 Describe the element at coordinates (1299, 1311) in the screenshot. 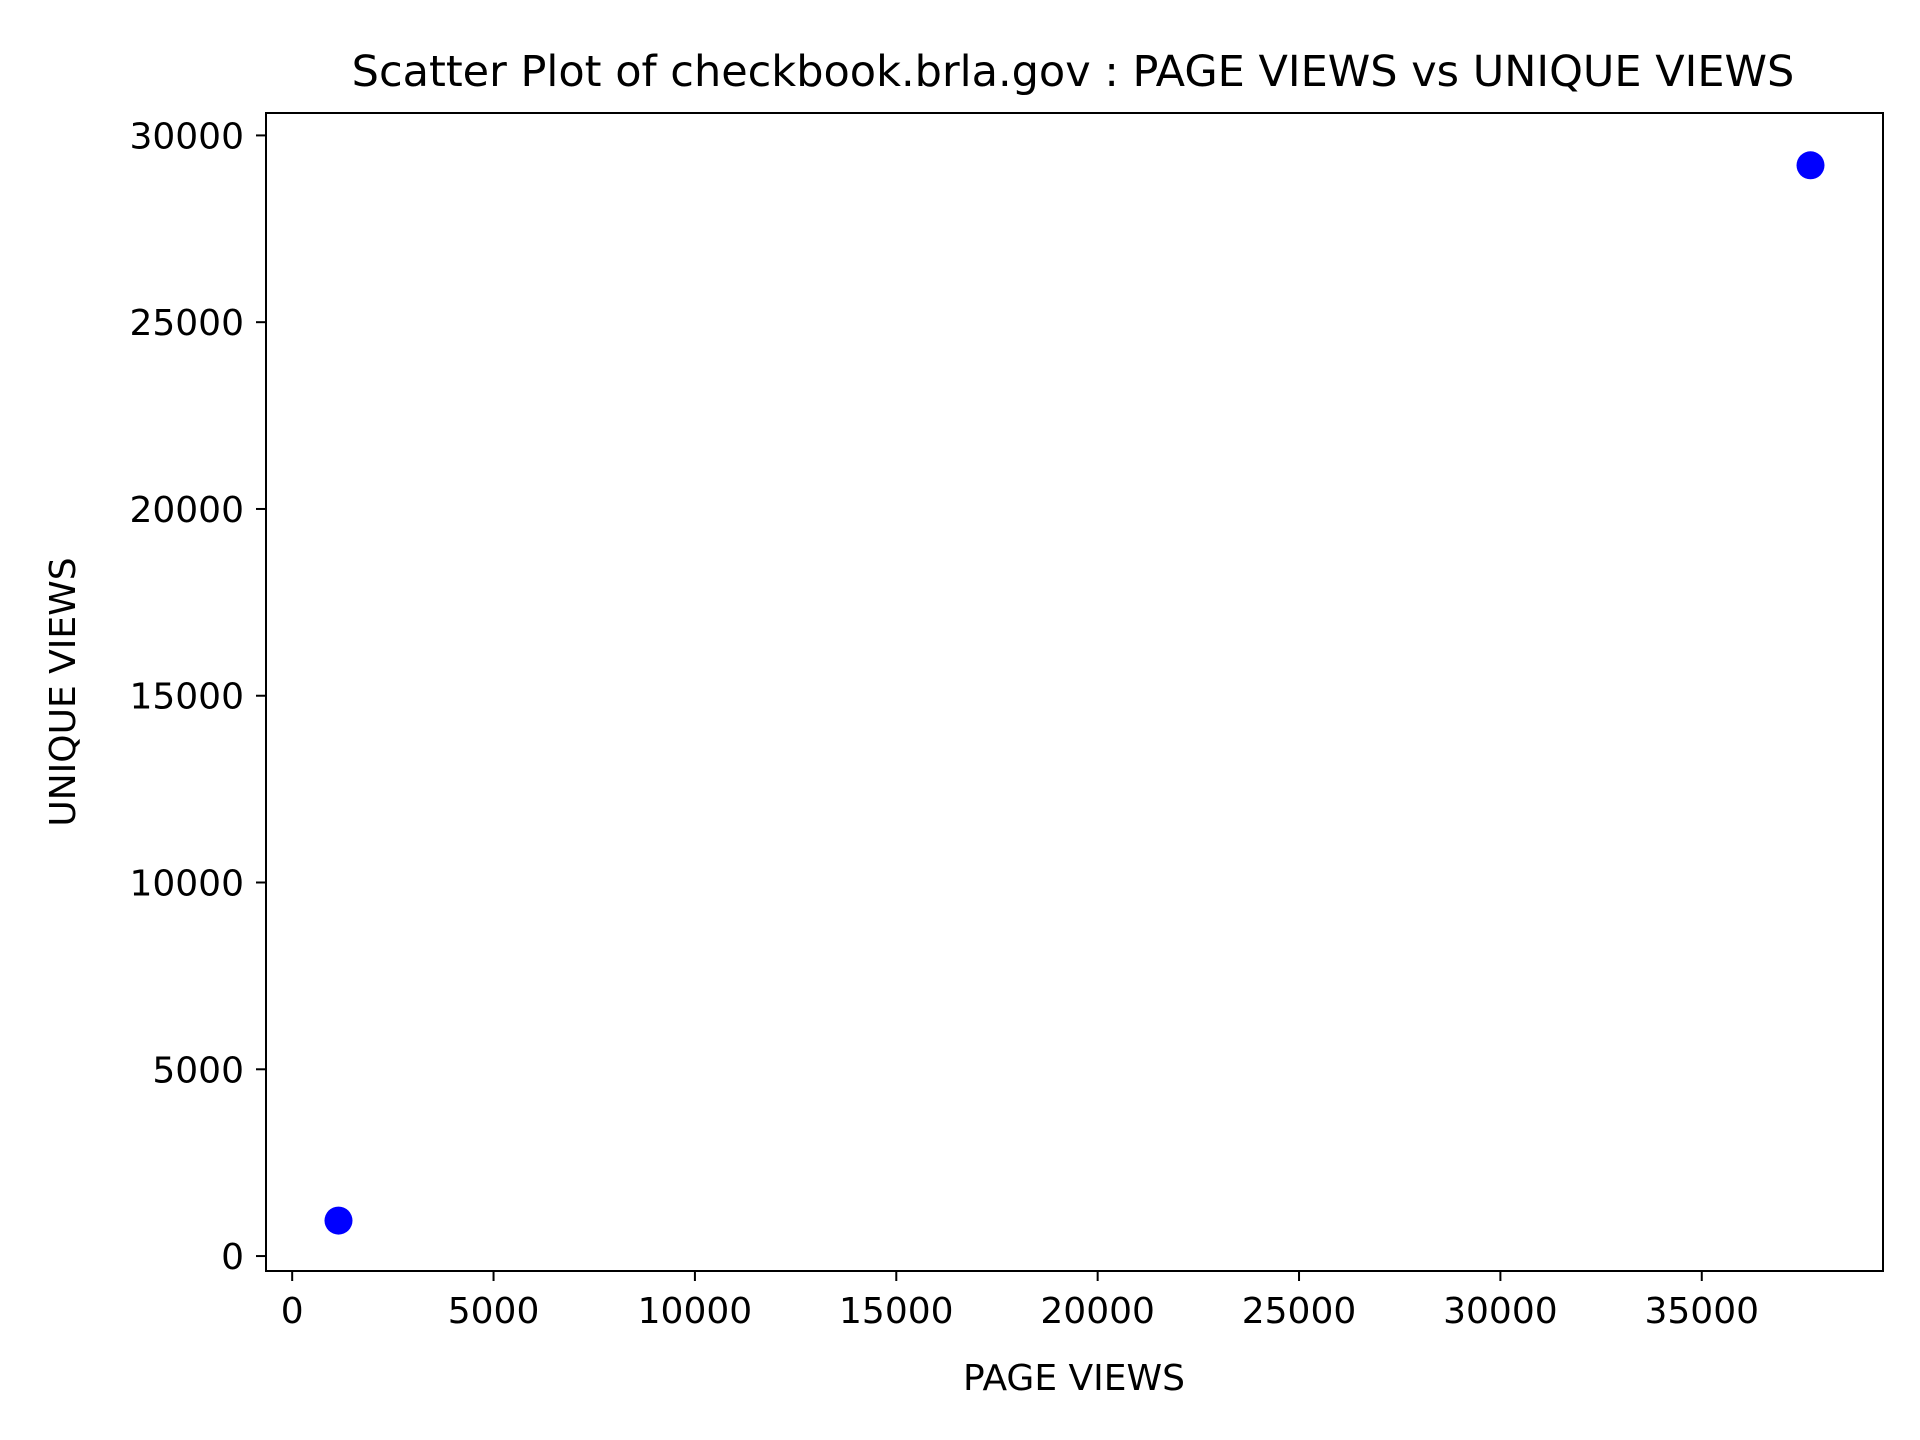

I see `x-tick-label: 25000` at that location.